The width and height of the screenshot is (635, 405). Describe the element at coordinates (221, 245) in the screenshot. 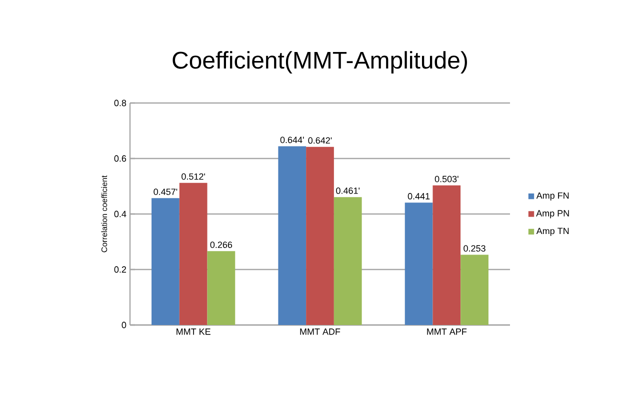

I see `data-label: 0.266` at that location.